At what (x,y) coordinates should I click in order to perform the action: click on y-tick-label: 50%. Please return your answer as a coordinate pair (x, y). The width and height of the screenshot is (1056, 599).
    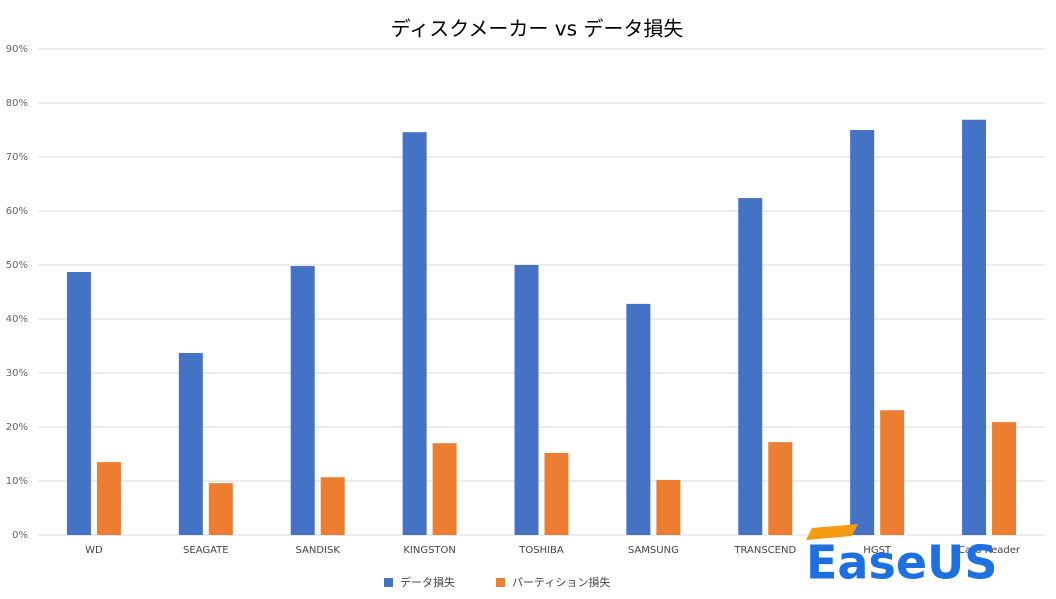
    Looking at the image, I should click on (17, 265).